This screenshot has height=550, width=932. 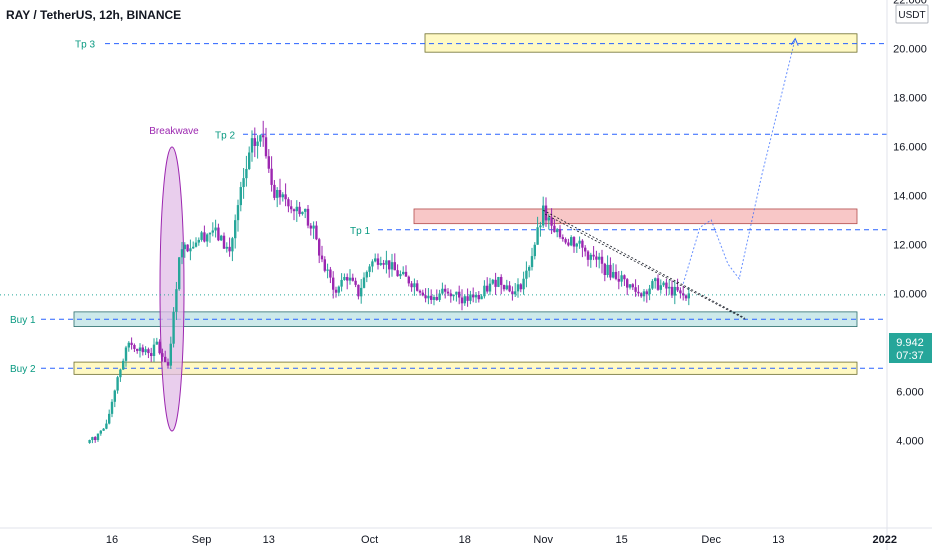 What do you see at coordinates (646, 267) in the screenshot?
I see `trendline-lower` at bounding box center [646, 267].